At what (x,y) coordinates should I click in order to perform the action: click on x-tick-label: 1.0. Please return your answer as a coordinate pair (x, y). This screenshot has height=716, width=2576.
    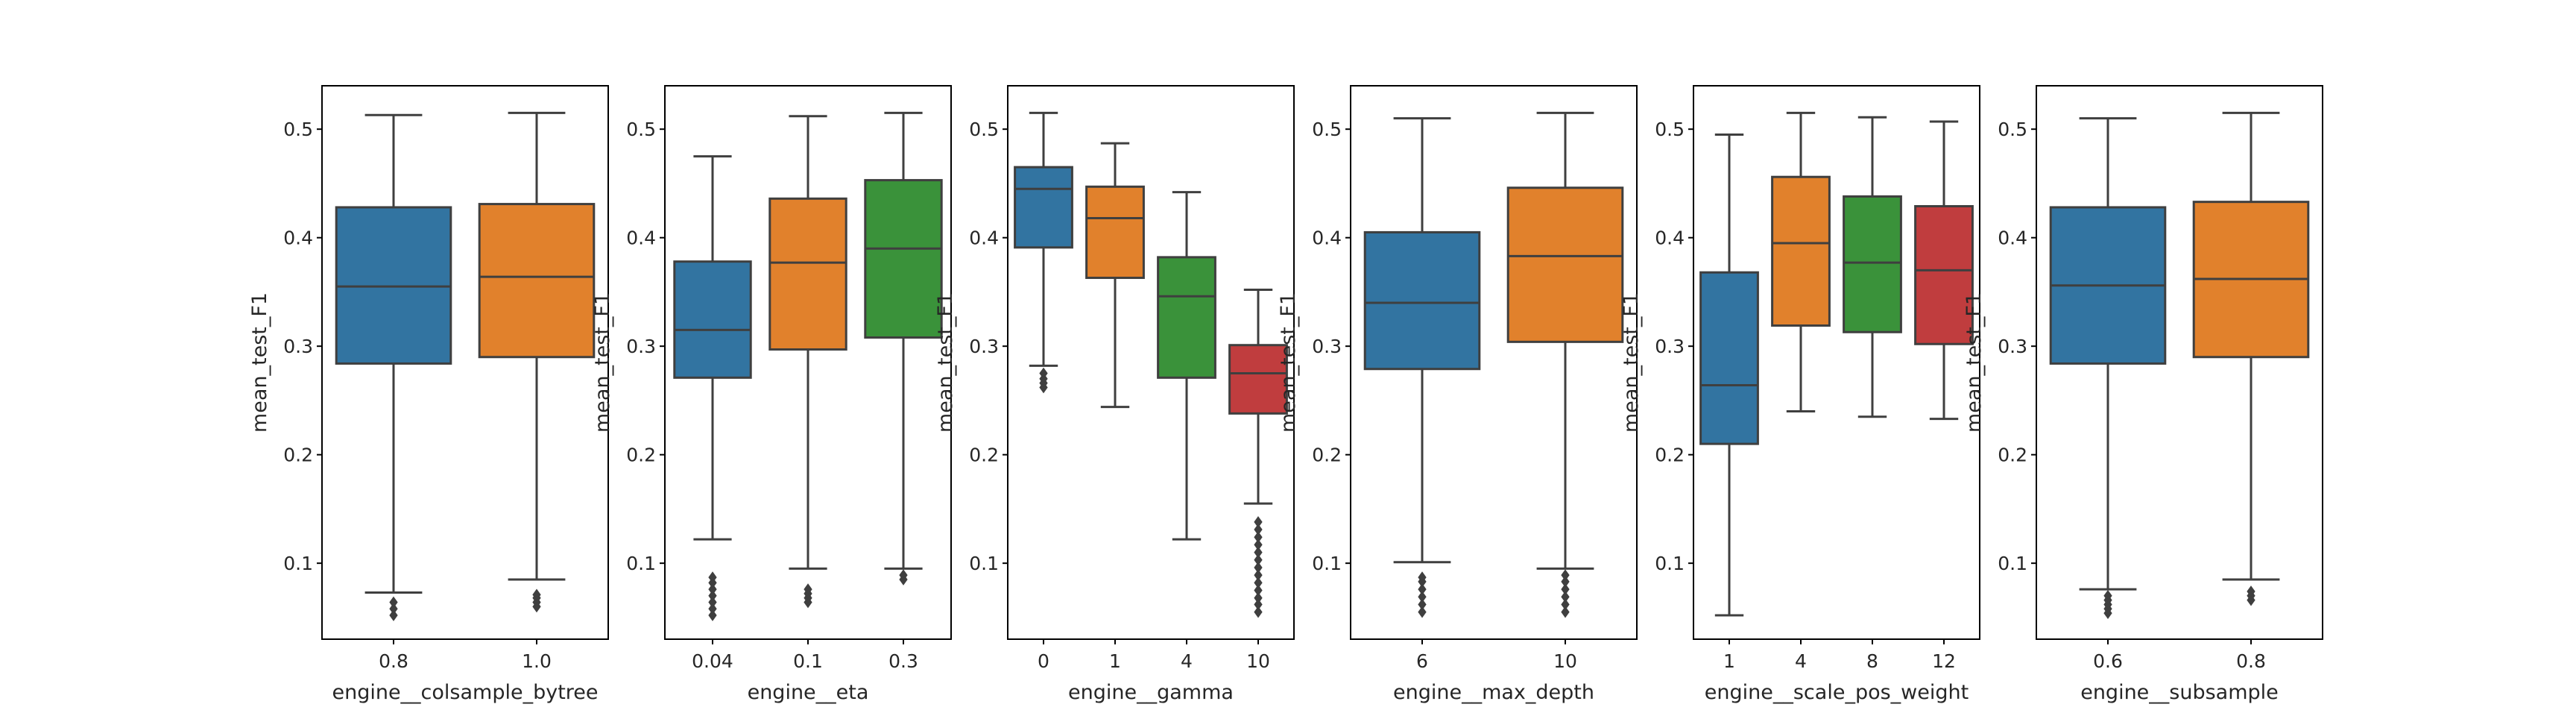
    Looking at the image, I should click on (537, 661).